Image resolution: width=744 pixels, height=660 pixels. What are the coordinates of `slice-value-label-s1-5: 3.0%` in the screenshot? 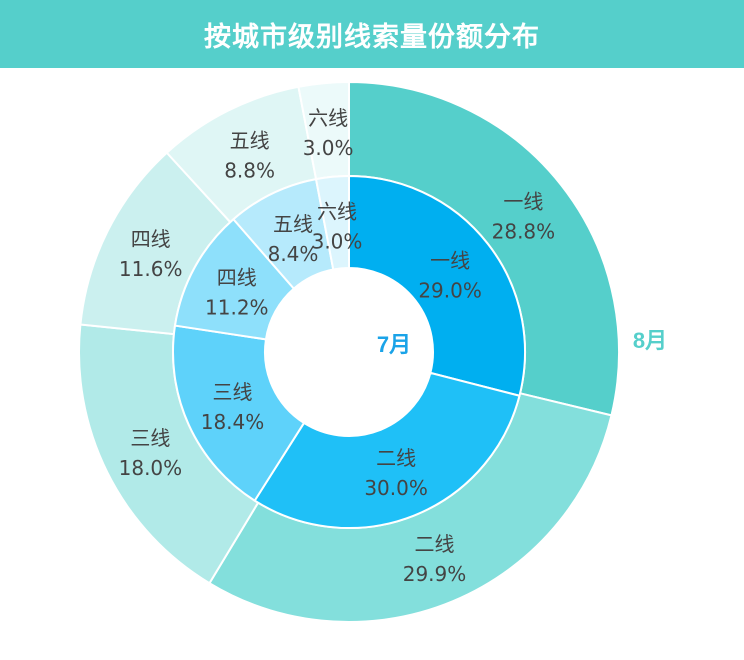 It's located at (328, 148).